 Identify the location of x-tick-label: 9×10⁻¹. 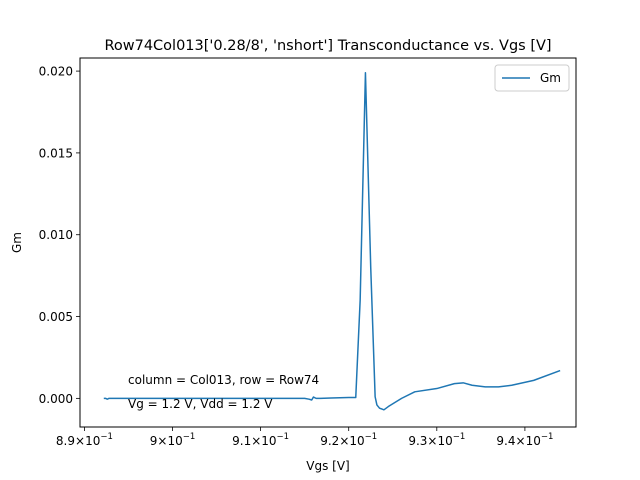
(173, 440).